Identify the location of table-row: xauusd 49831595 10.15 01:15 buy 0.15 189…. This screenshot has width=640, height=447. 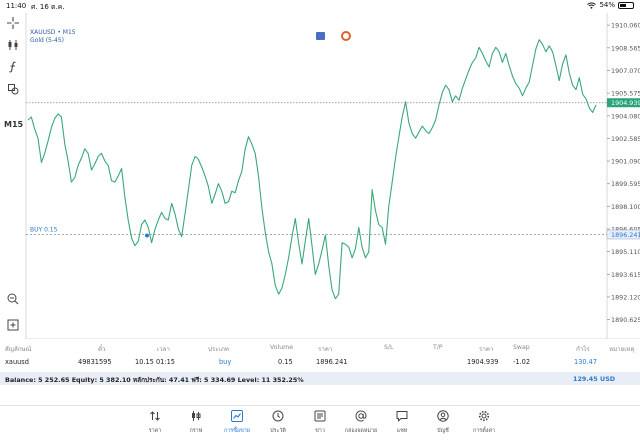
(320, 363).